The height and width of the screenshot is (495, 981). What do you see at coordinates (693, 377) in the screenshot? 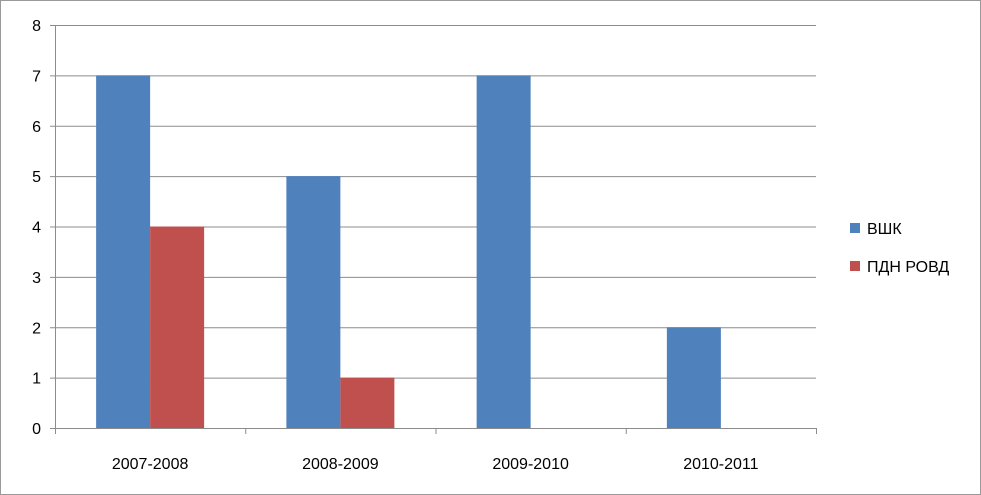
I see `bar-series1-2010-2011` at bounding box center [693, 377].